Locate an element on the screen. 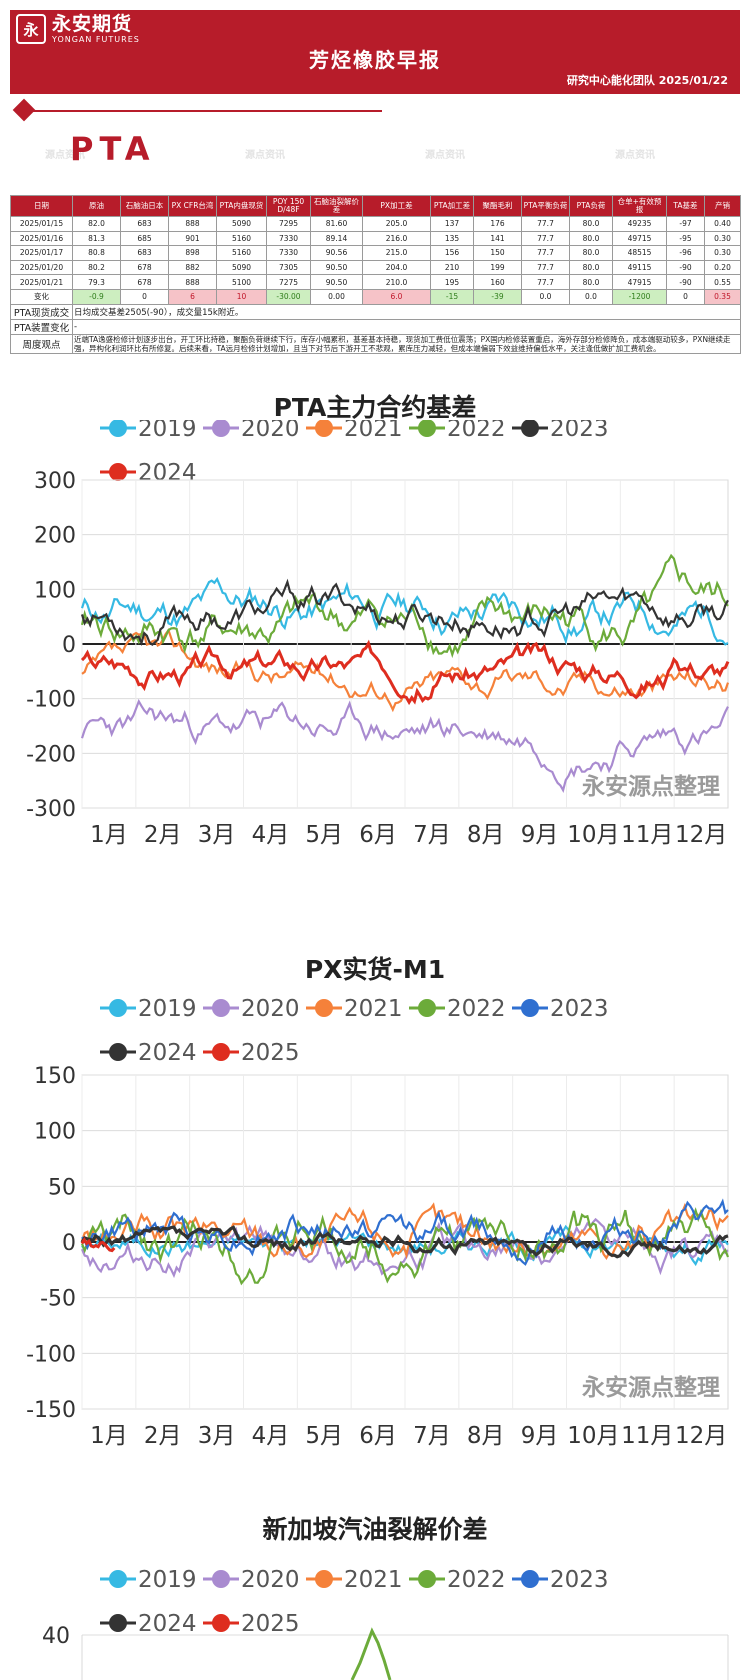  x-tick-label: 12月 is located at coordinates (701, 835).